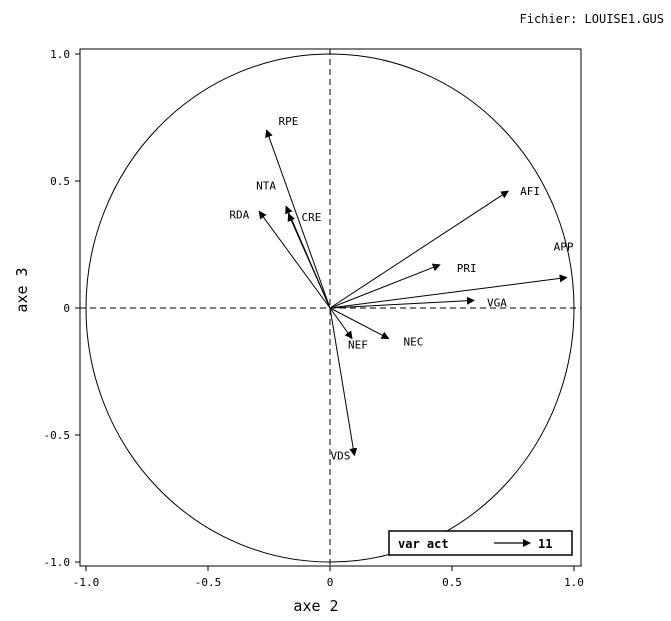 The image size is (671, 621). I want to click on vector-rpe: RPE, so click(298, 212).